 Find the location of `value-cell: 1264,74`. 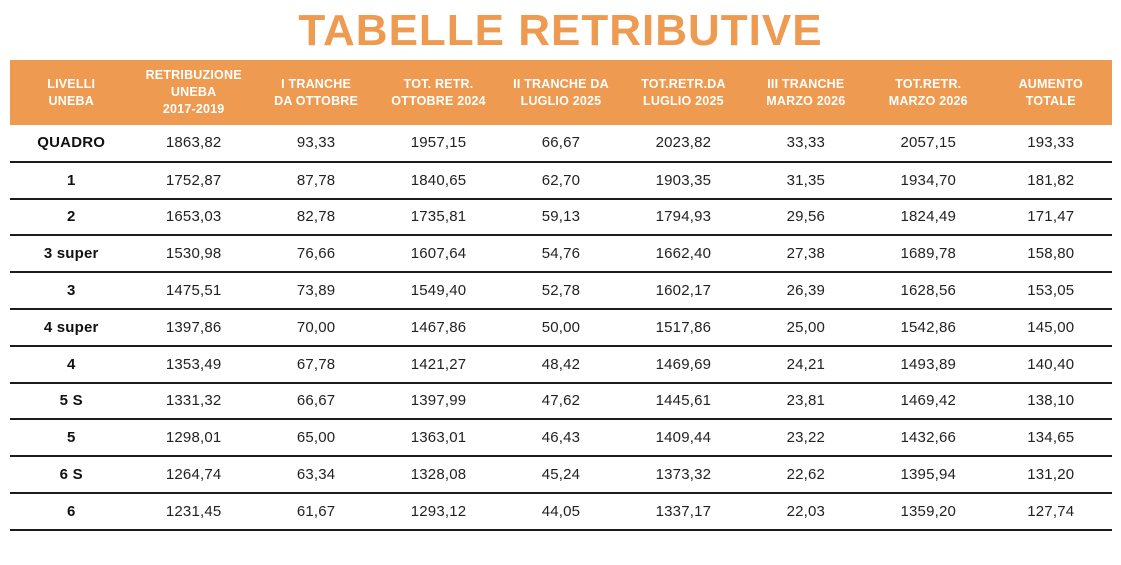

value-cell: 1264,74 is located at coordinates (193, 475).